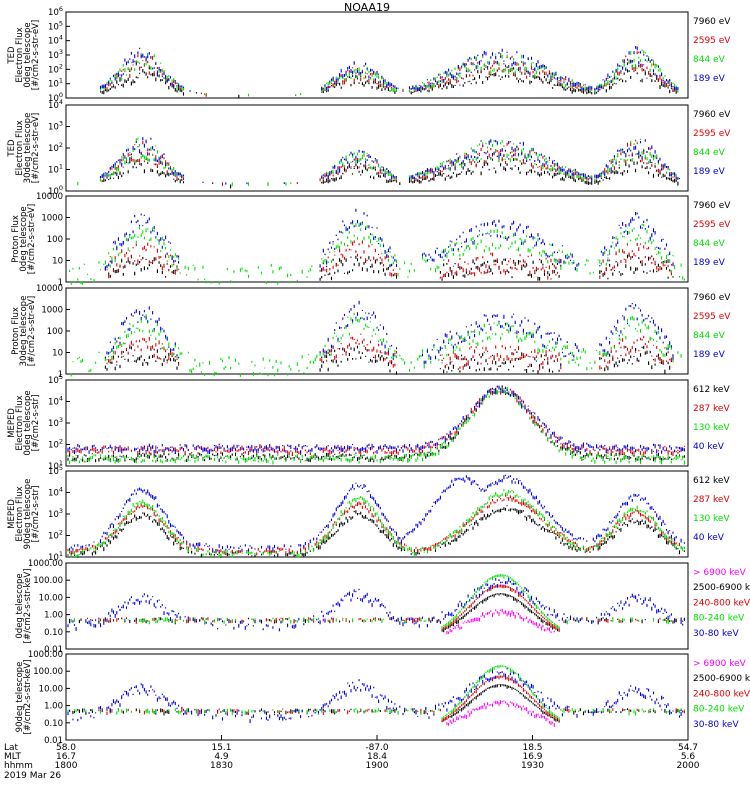 The image size is (750, 800). Describe the element at coordinates (688, 757) in the screenshot. I see `x-tick-label-mlt: 5.6` at that location.